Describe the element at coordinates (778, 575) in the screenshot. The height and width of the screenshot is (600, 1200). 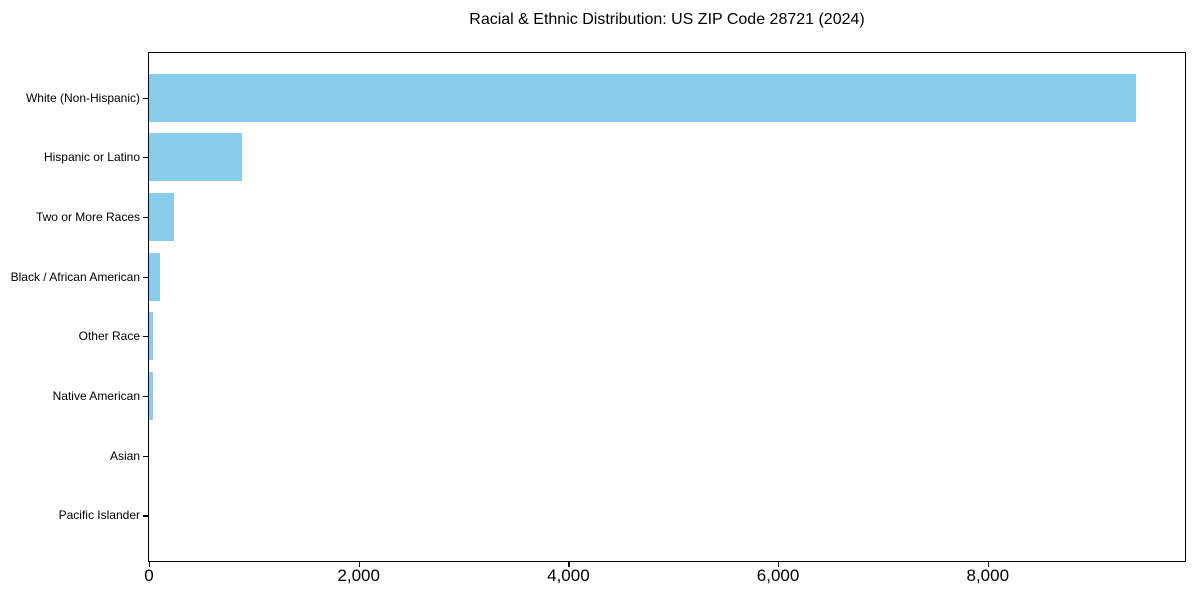
I see `x-tick-label-6000: 6,000` at that location.